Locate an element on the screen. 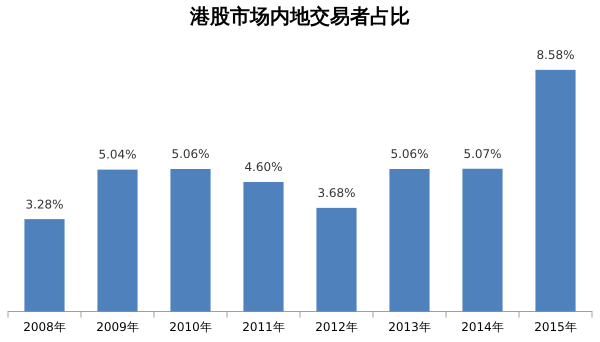 The image size is (600, 342). data-label: 3.28% is located at coordinates (44, 204).